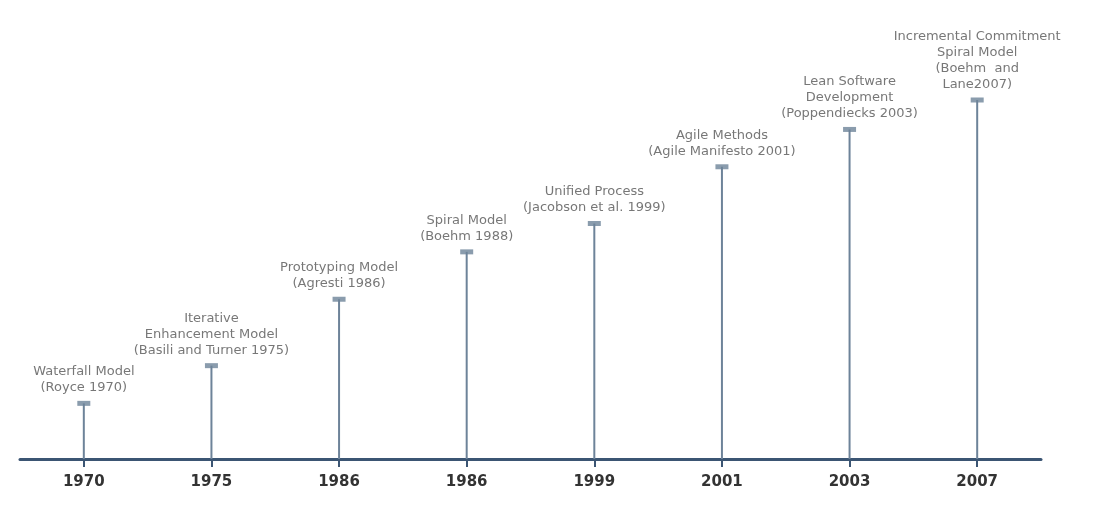  What do you see at coordinates (977, 480) in the screenshot?
I see `x-tick-label: 2007` at bounding box center [977, 480].